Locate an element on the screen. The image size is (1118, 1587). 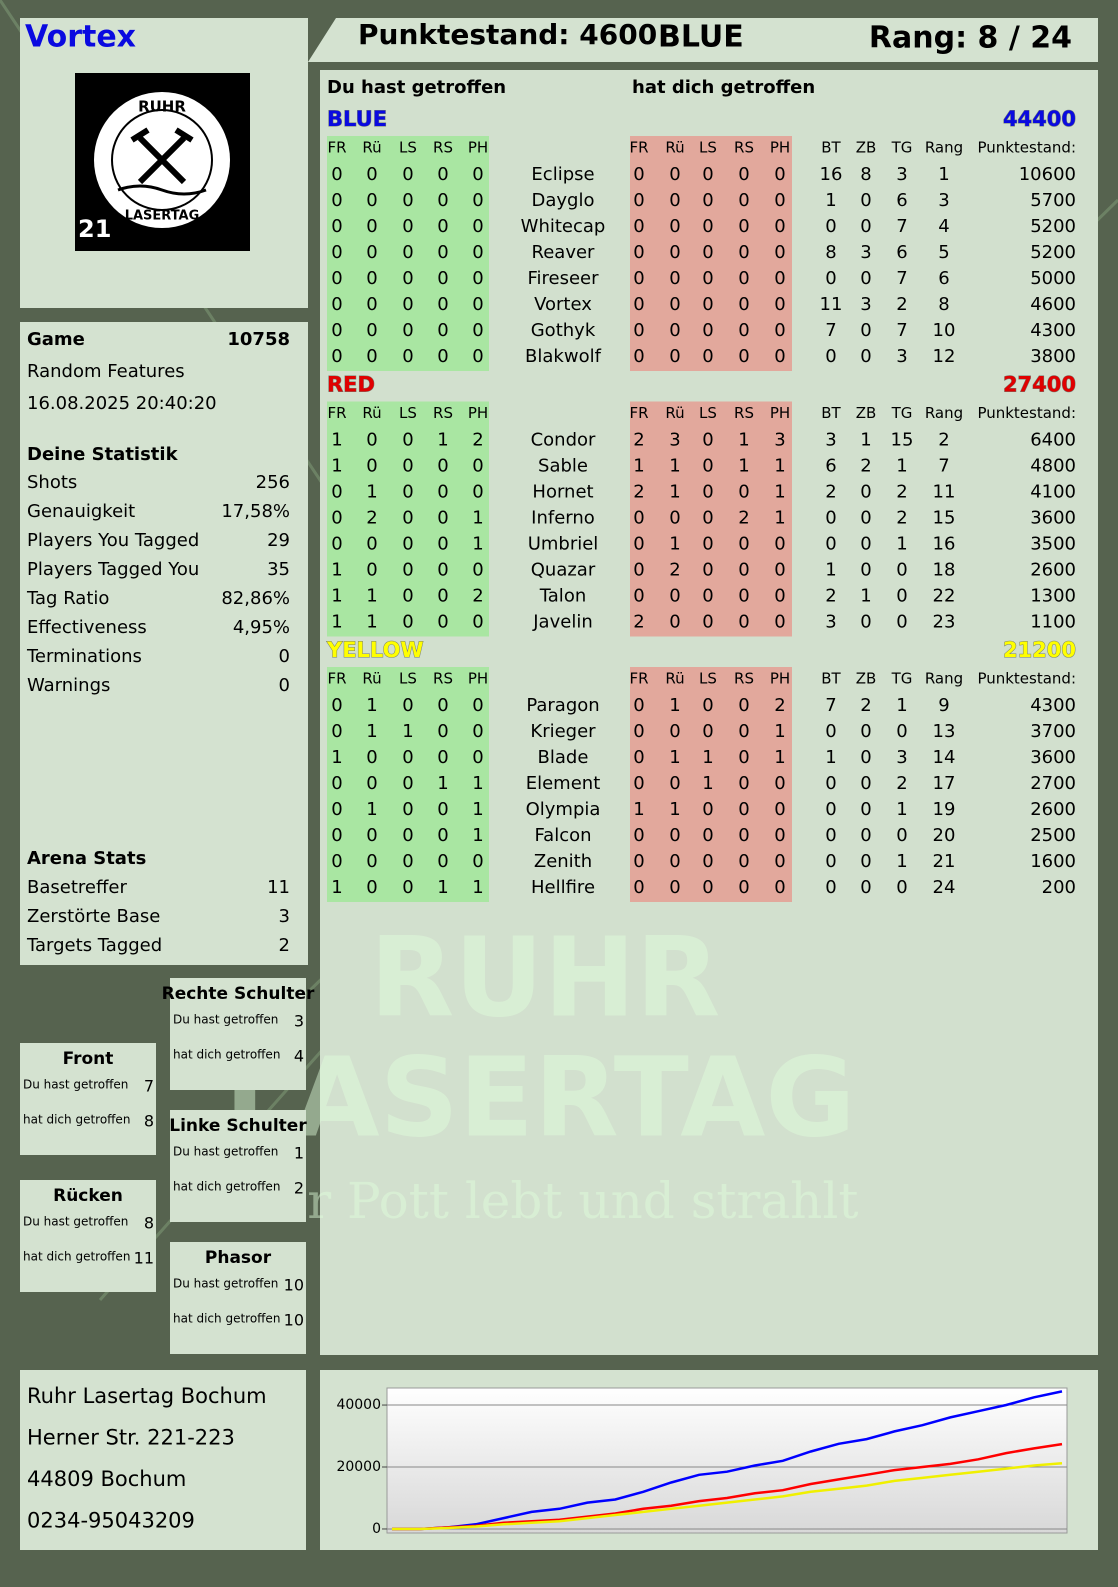
stat-cell: 11 is located at coordinates (831, 304).